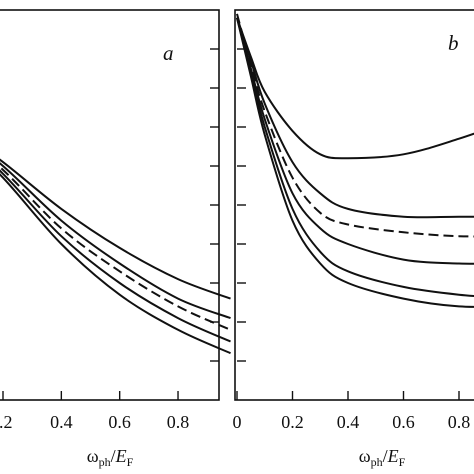 The height and width of the screenshot is (474, 474). I want to click on panel-b-letter: b, so click(453, 43).